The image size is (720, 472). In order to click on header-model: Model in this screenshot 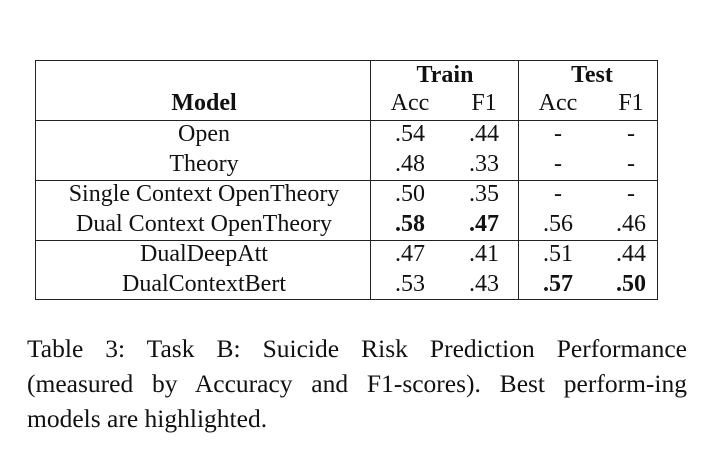, I will do `click(204, 103)`.